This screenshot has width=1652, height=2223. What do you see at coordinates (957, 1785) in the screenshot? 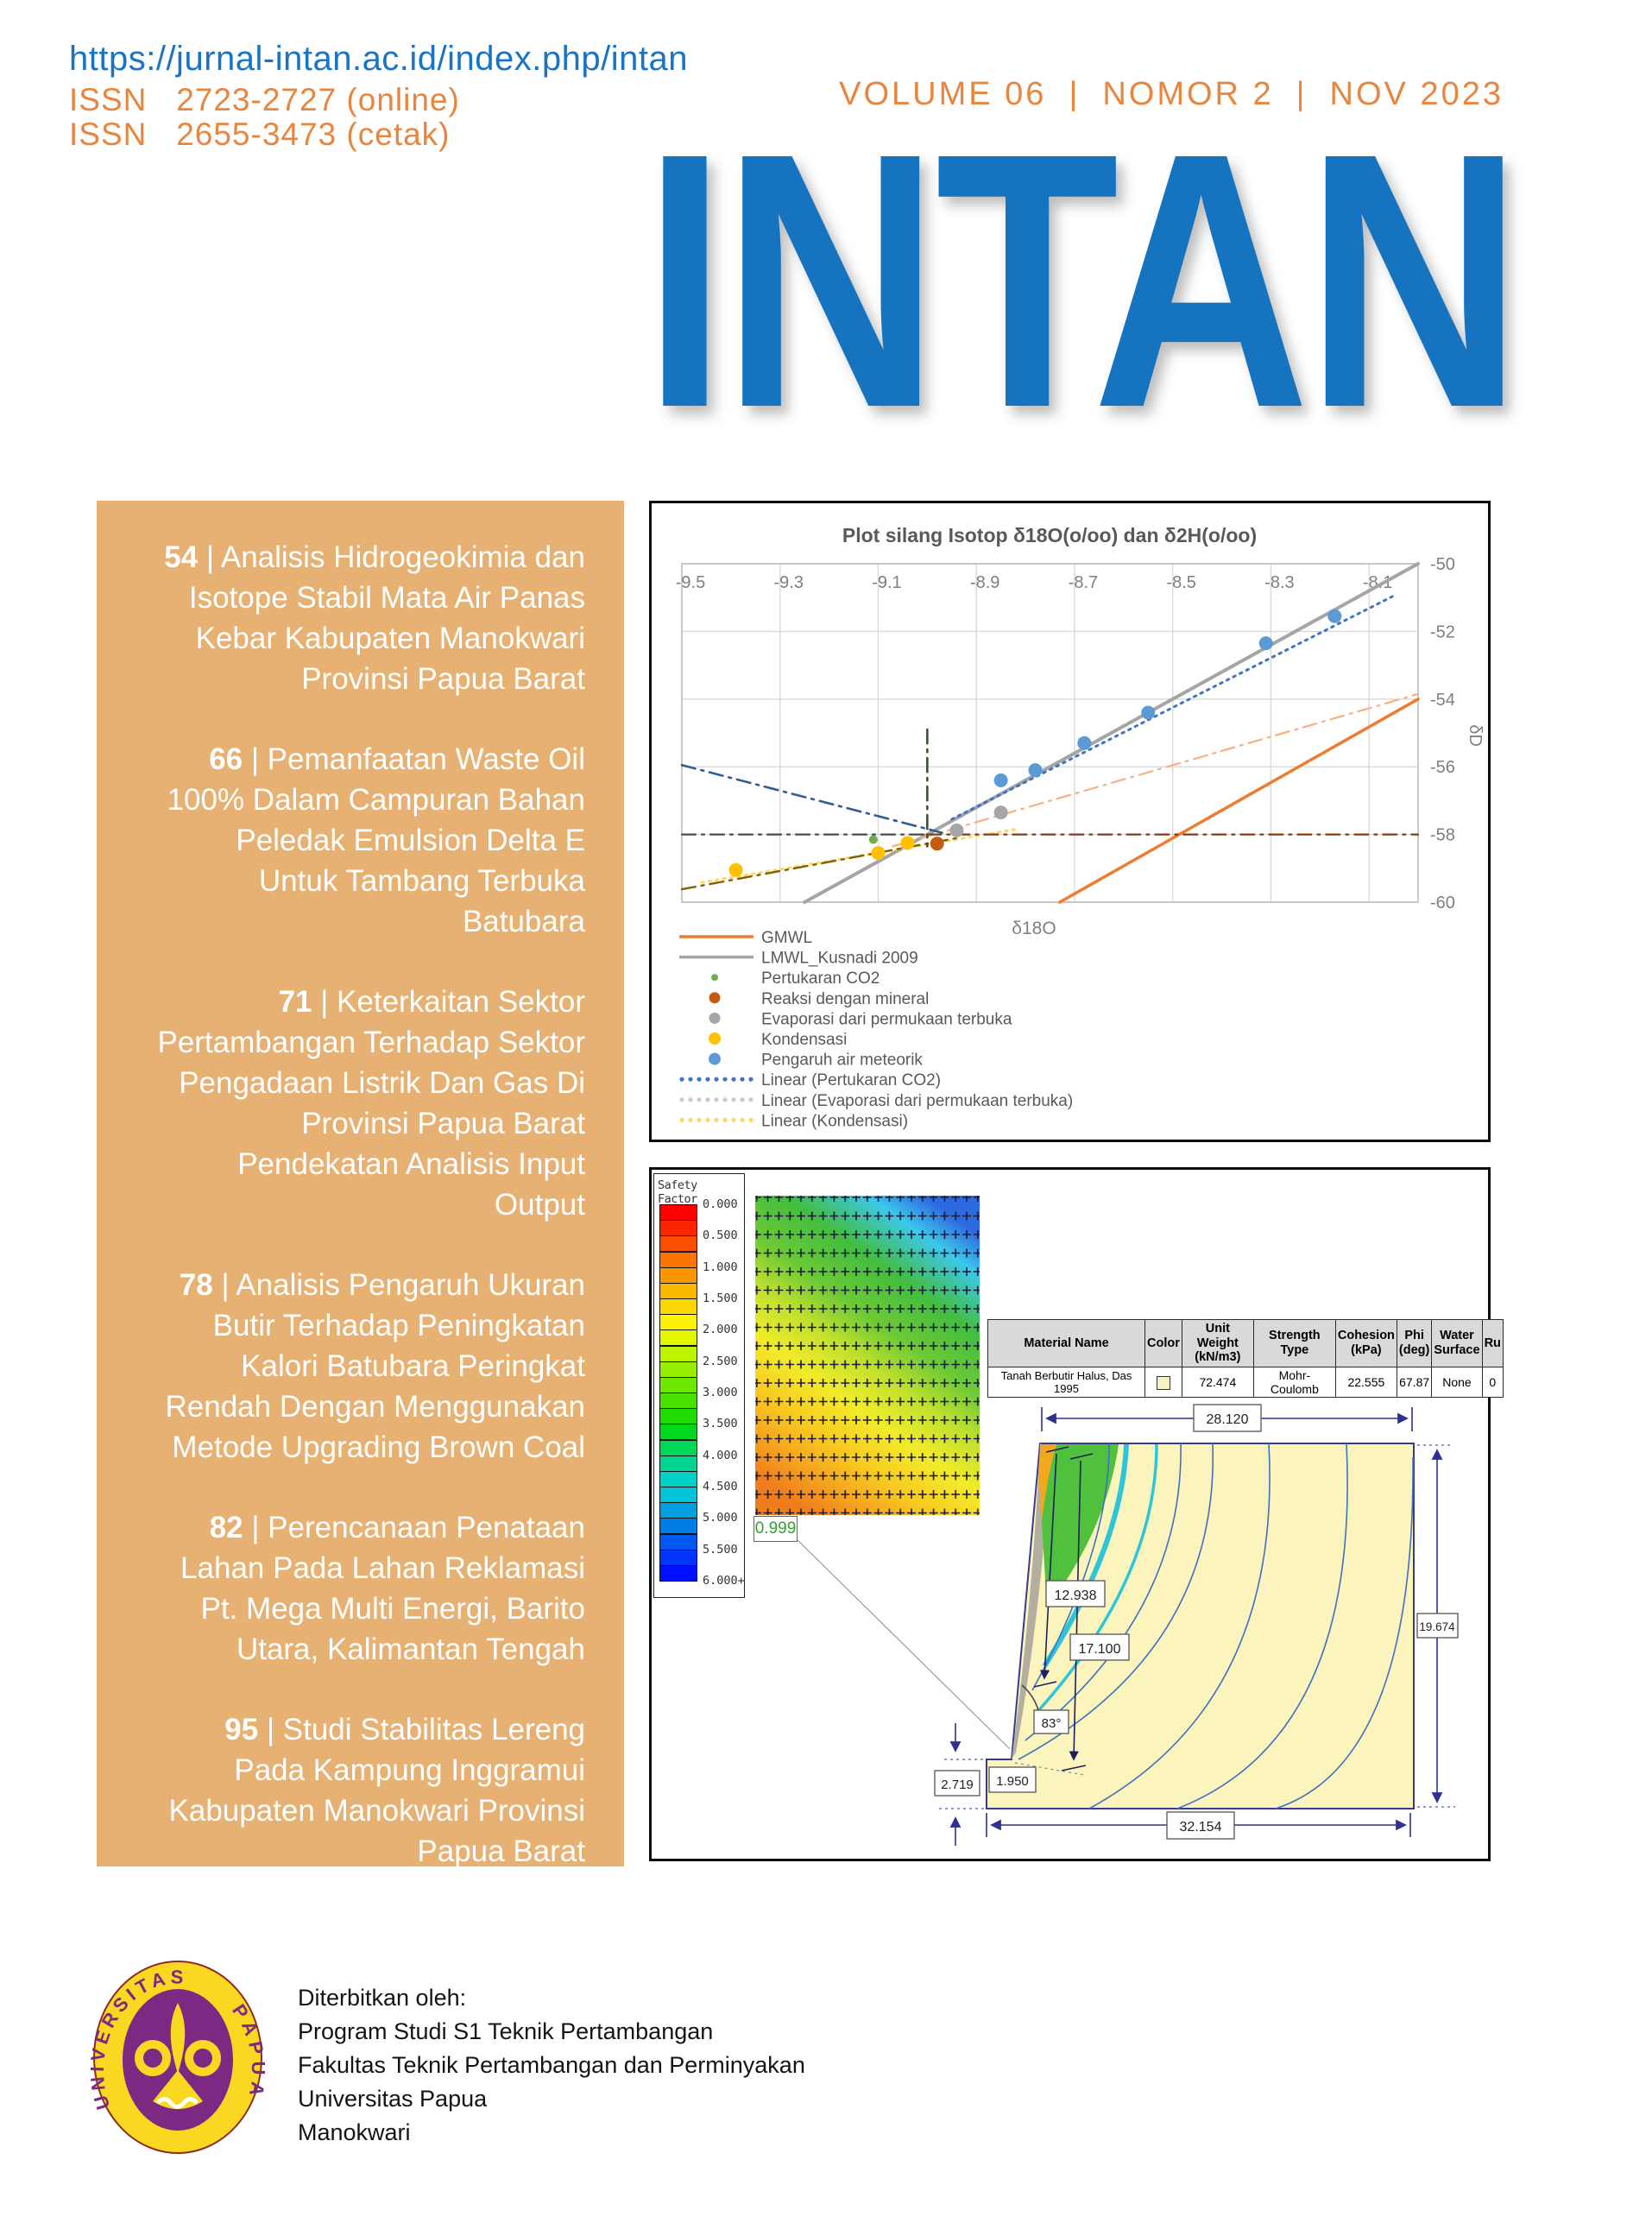
I see `dim-left-step: 2.719` at bounding box center [957, 1785].